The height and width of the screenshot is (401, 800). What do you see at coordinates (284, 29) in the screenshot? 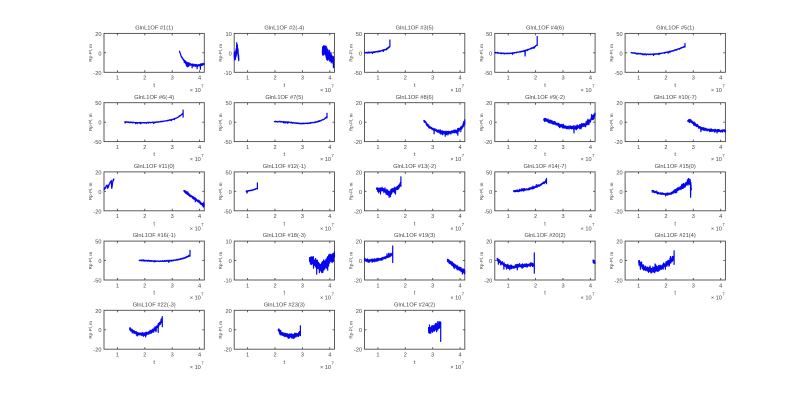
I see `svg-text: GlnL1OF #2(-4)` at bounding box center [284, 29].